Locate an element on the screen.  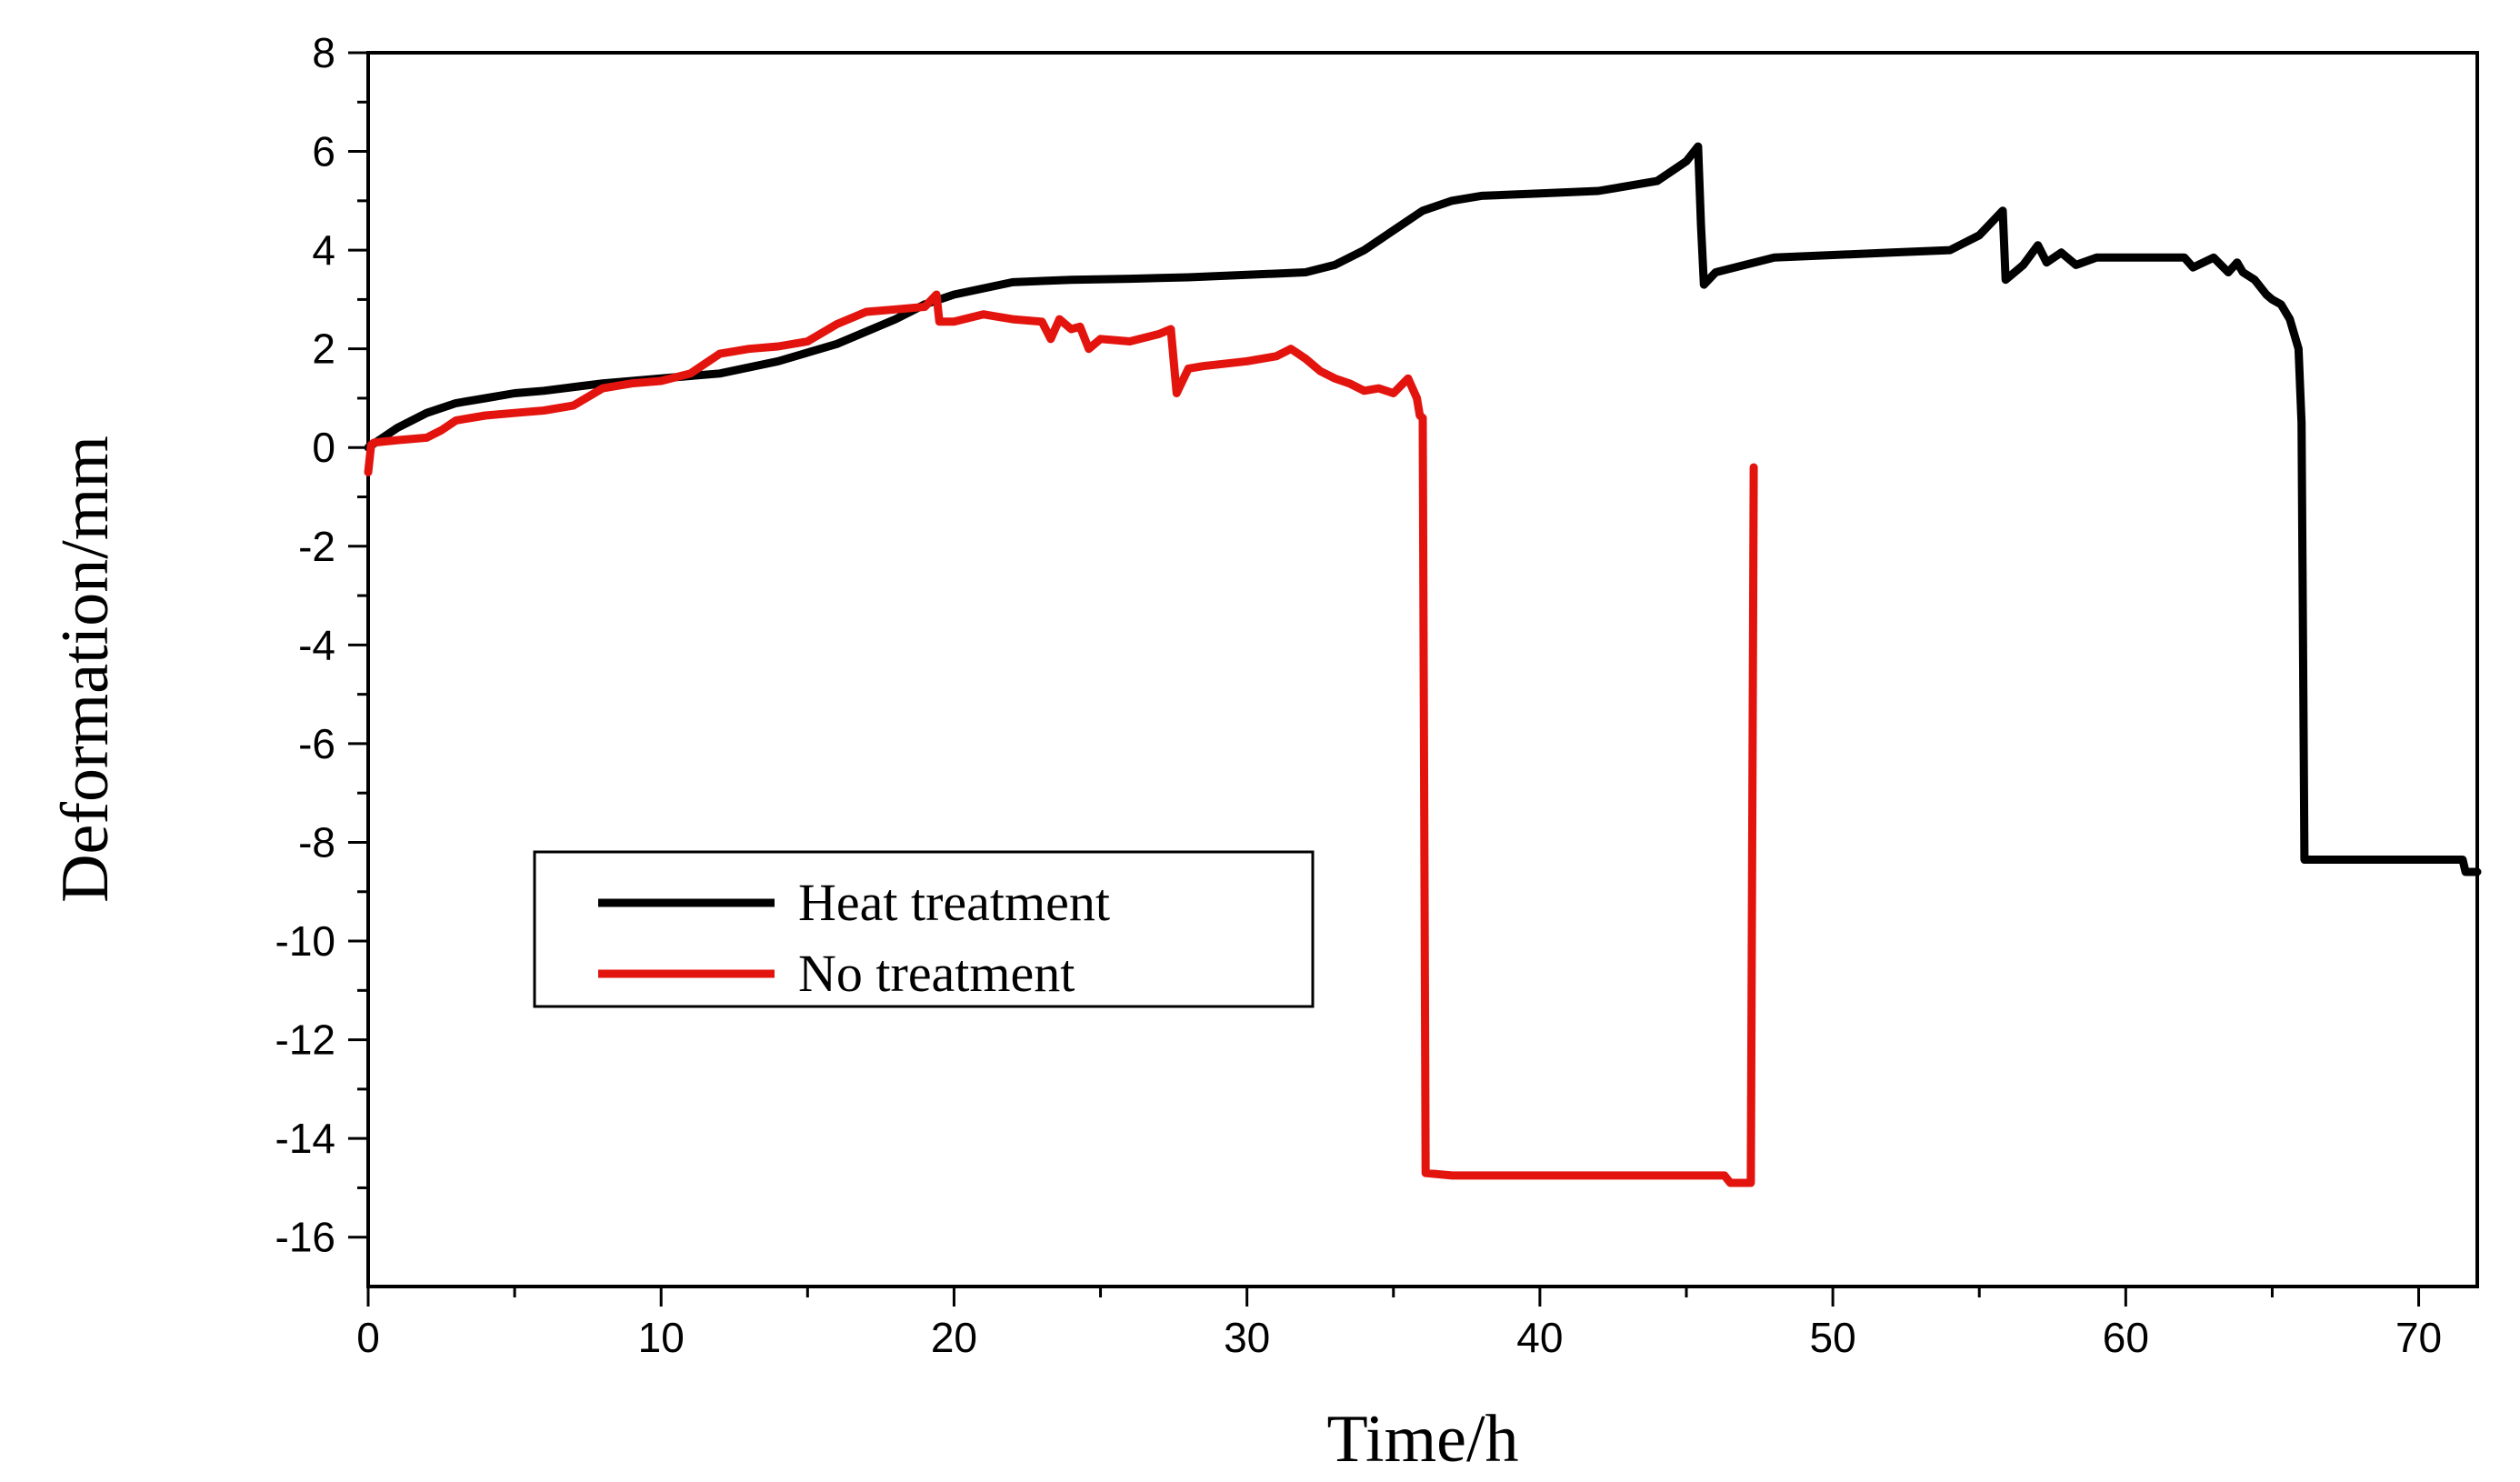
x-tick-label: 20 is located at coordinates (954, 1337).